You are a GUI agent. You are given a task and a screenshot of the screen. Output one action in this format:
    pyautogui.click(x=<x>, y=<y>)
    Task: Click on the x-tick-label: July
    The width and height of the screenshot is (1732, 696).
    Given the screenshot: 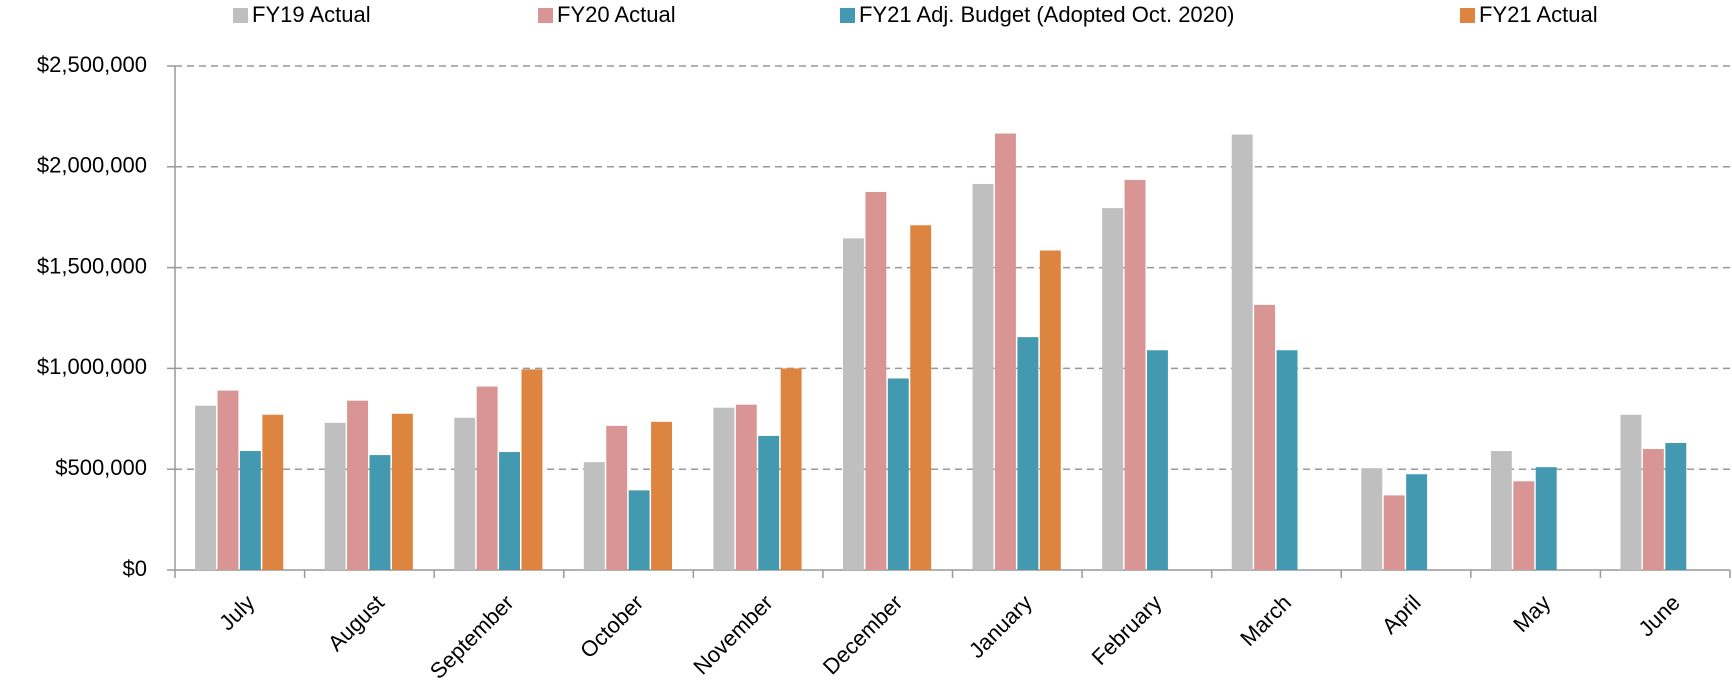 What is the action you would take?
    pyautogui.click(x=236, y=612)
    